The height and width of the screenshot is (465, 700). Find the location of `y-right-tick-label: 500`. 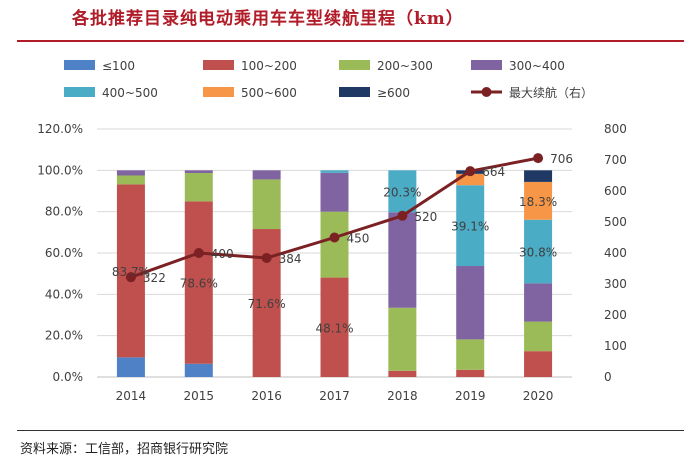

y-right-tick-label: 500 is located at coordinates (615, 222).